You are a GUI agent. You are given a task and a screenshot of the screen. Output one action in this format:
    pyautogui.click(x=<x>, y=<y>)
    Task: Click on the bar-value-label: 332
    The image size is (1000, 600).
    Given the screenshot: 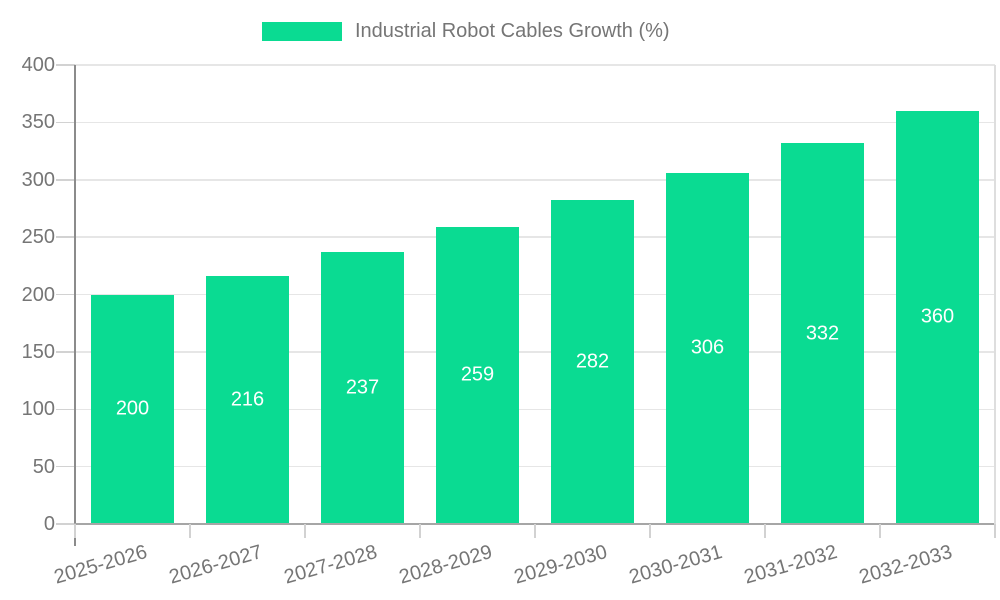 What is the action you would take?
    pyautogui.click(x=822, y=333)
    